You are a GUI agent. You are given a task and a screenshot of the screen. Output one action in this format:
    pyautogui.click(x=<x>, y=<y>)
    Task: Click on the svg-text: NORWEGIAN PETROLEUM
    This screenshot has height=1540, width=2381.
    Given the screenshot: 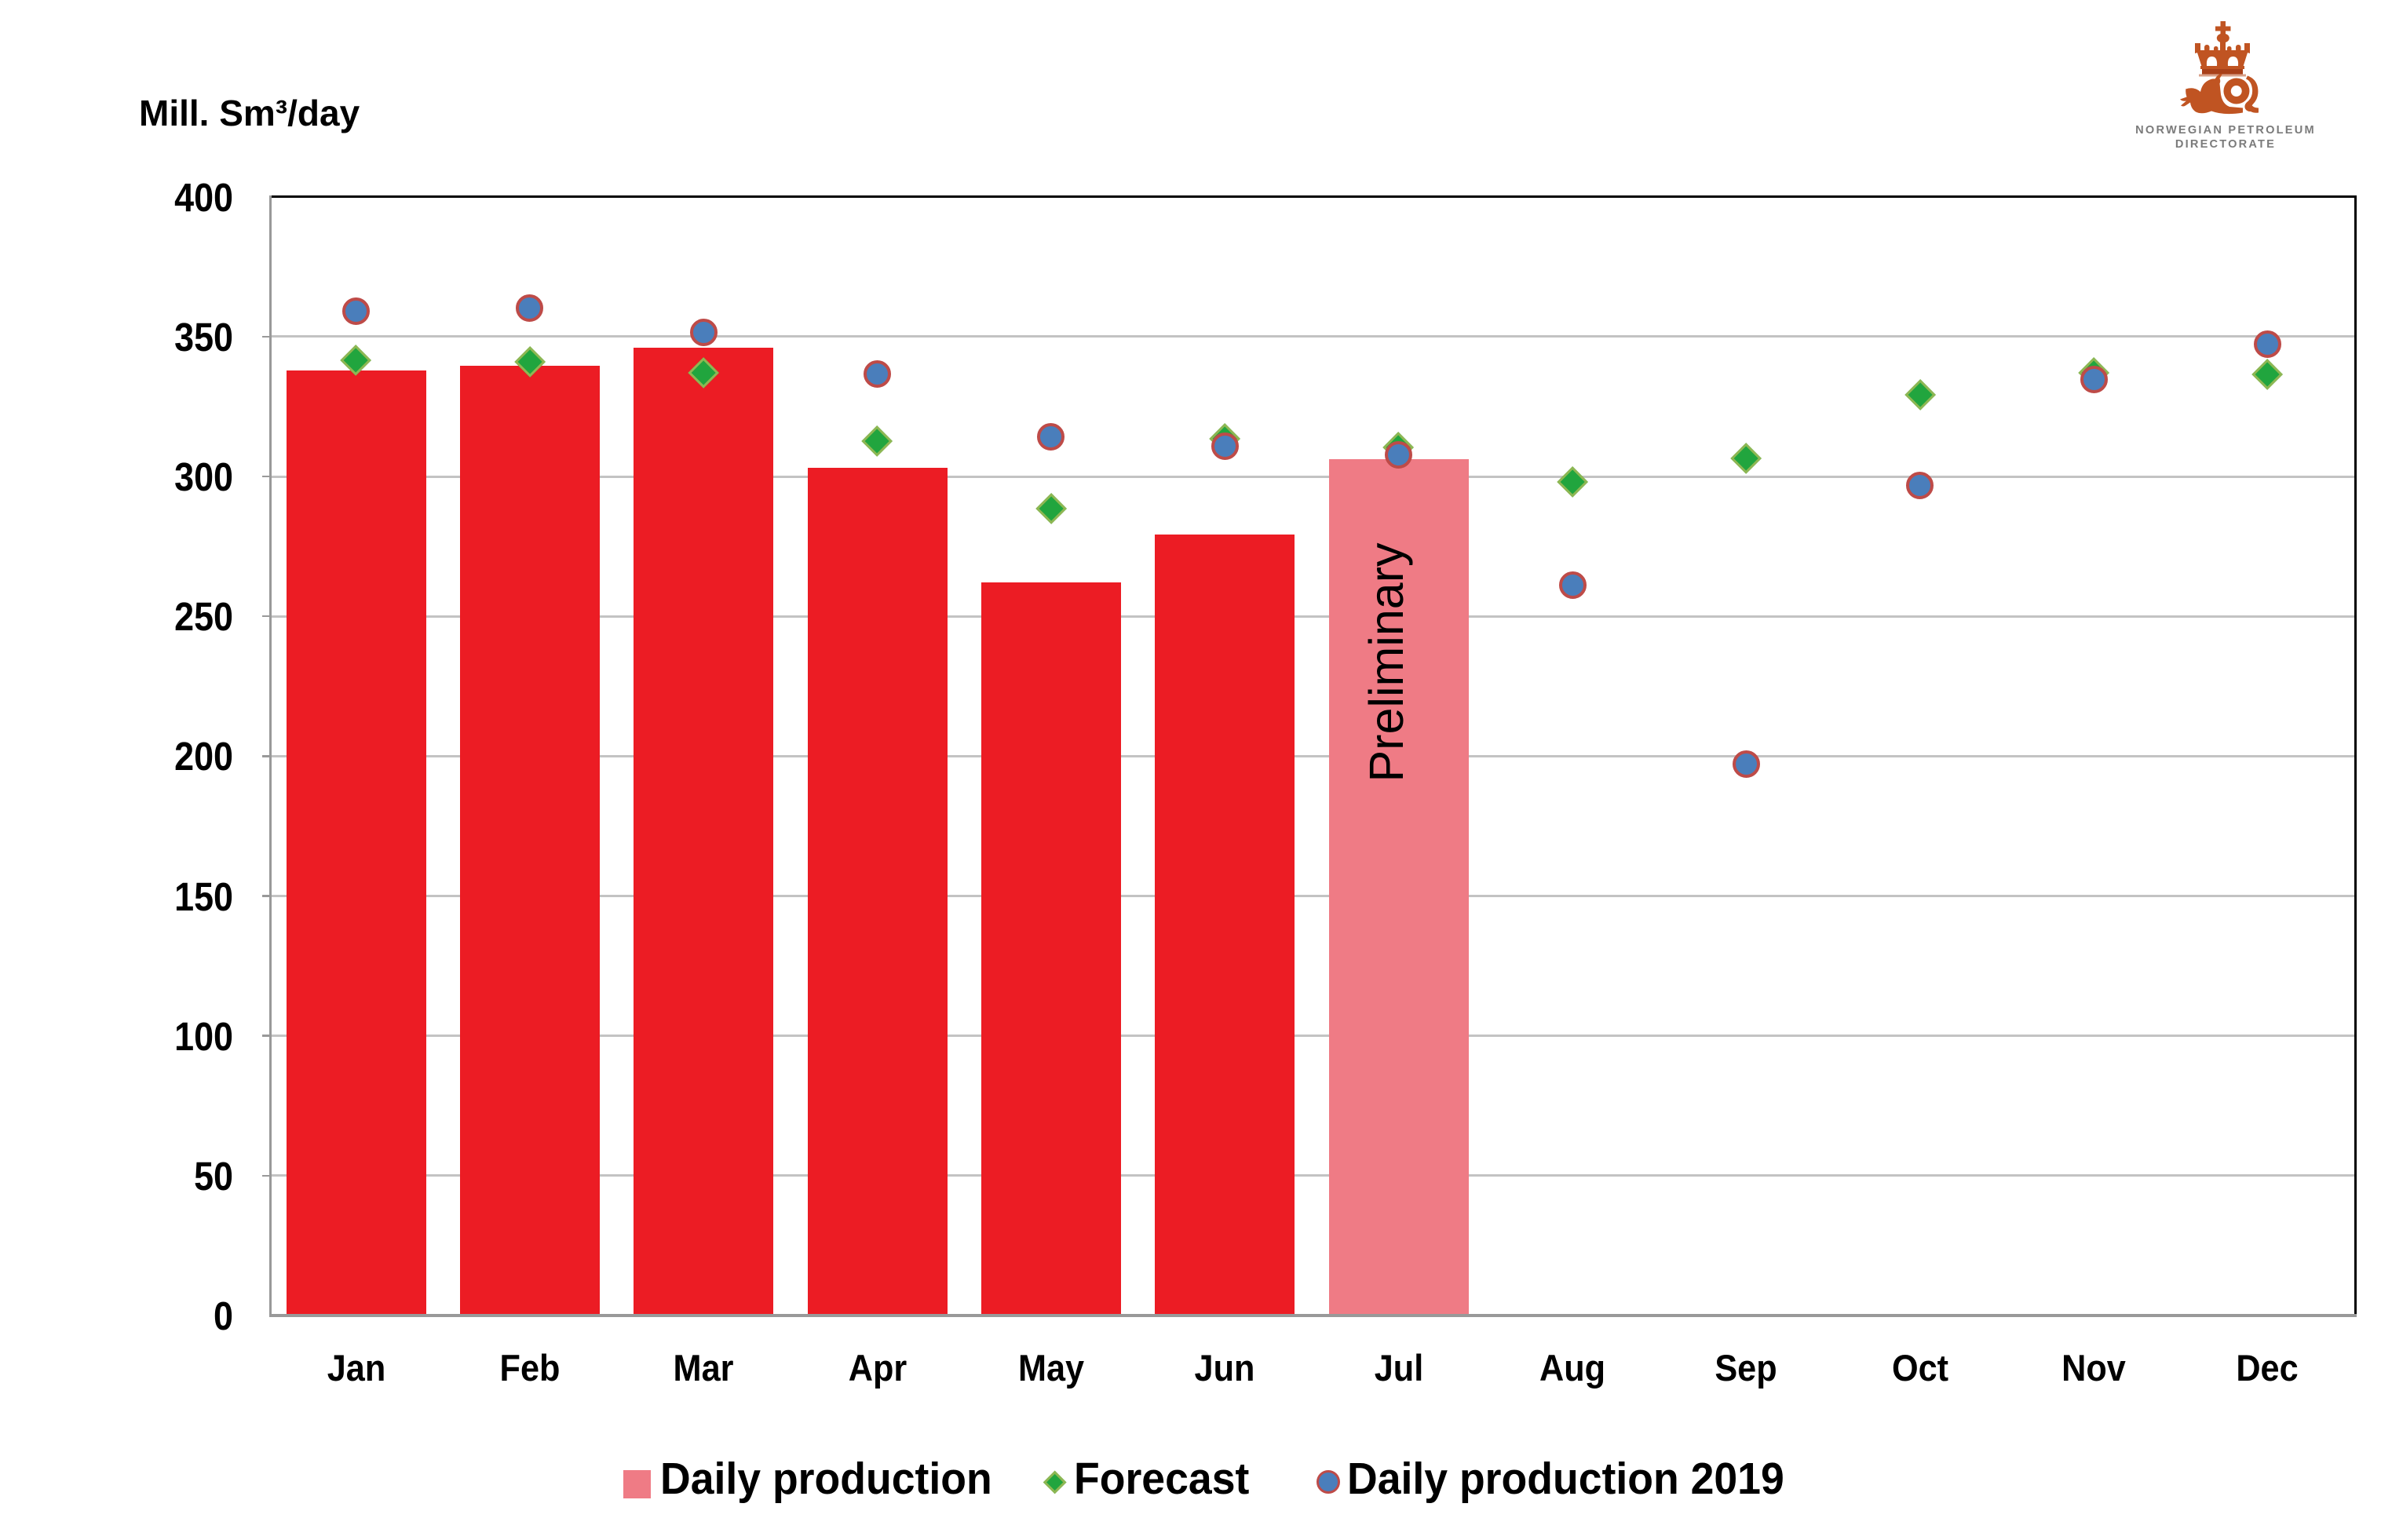 What is the action you would take?
    pyautogui.click(x=2225, y=130)
    